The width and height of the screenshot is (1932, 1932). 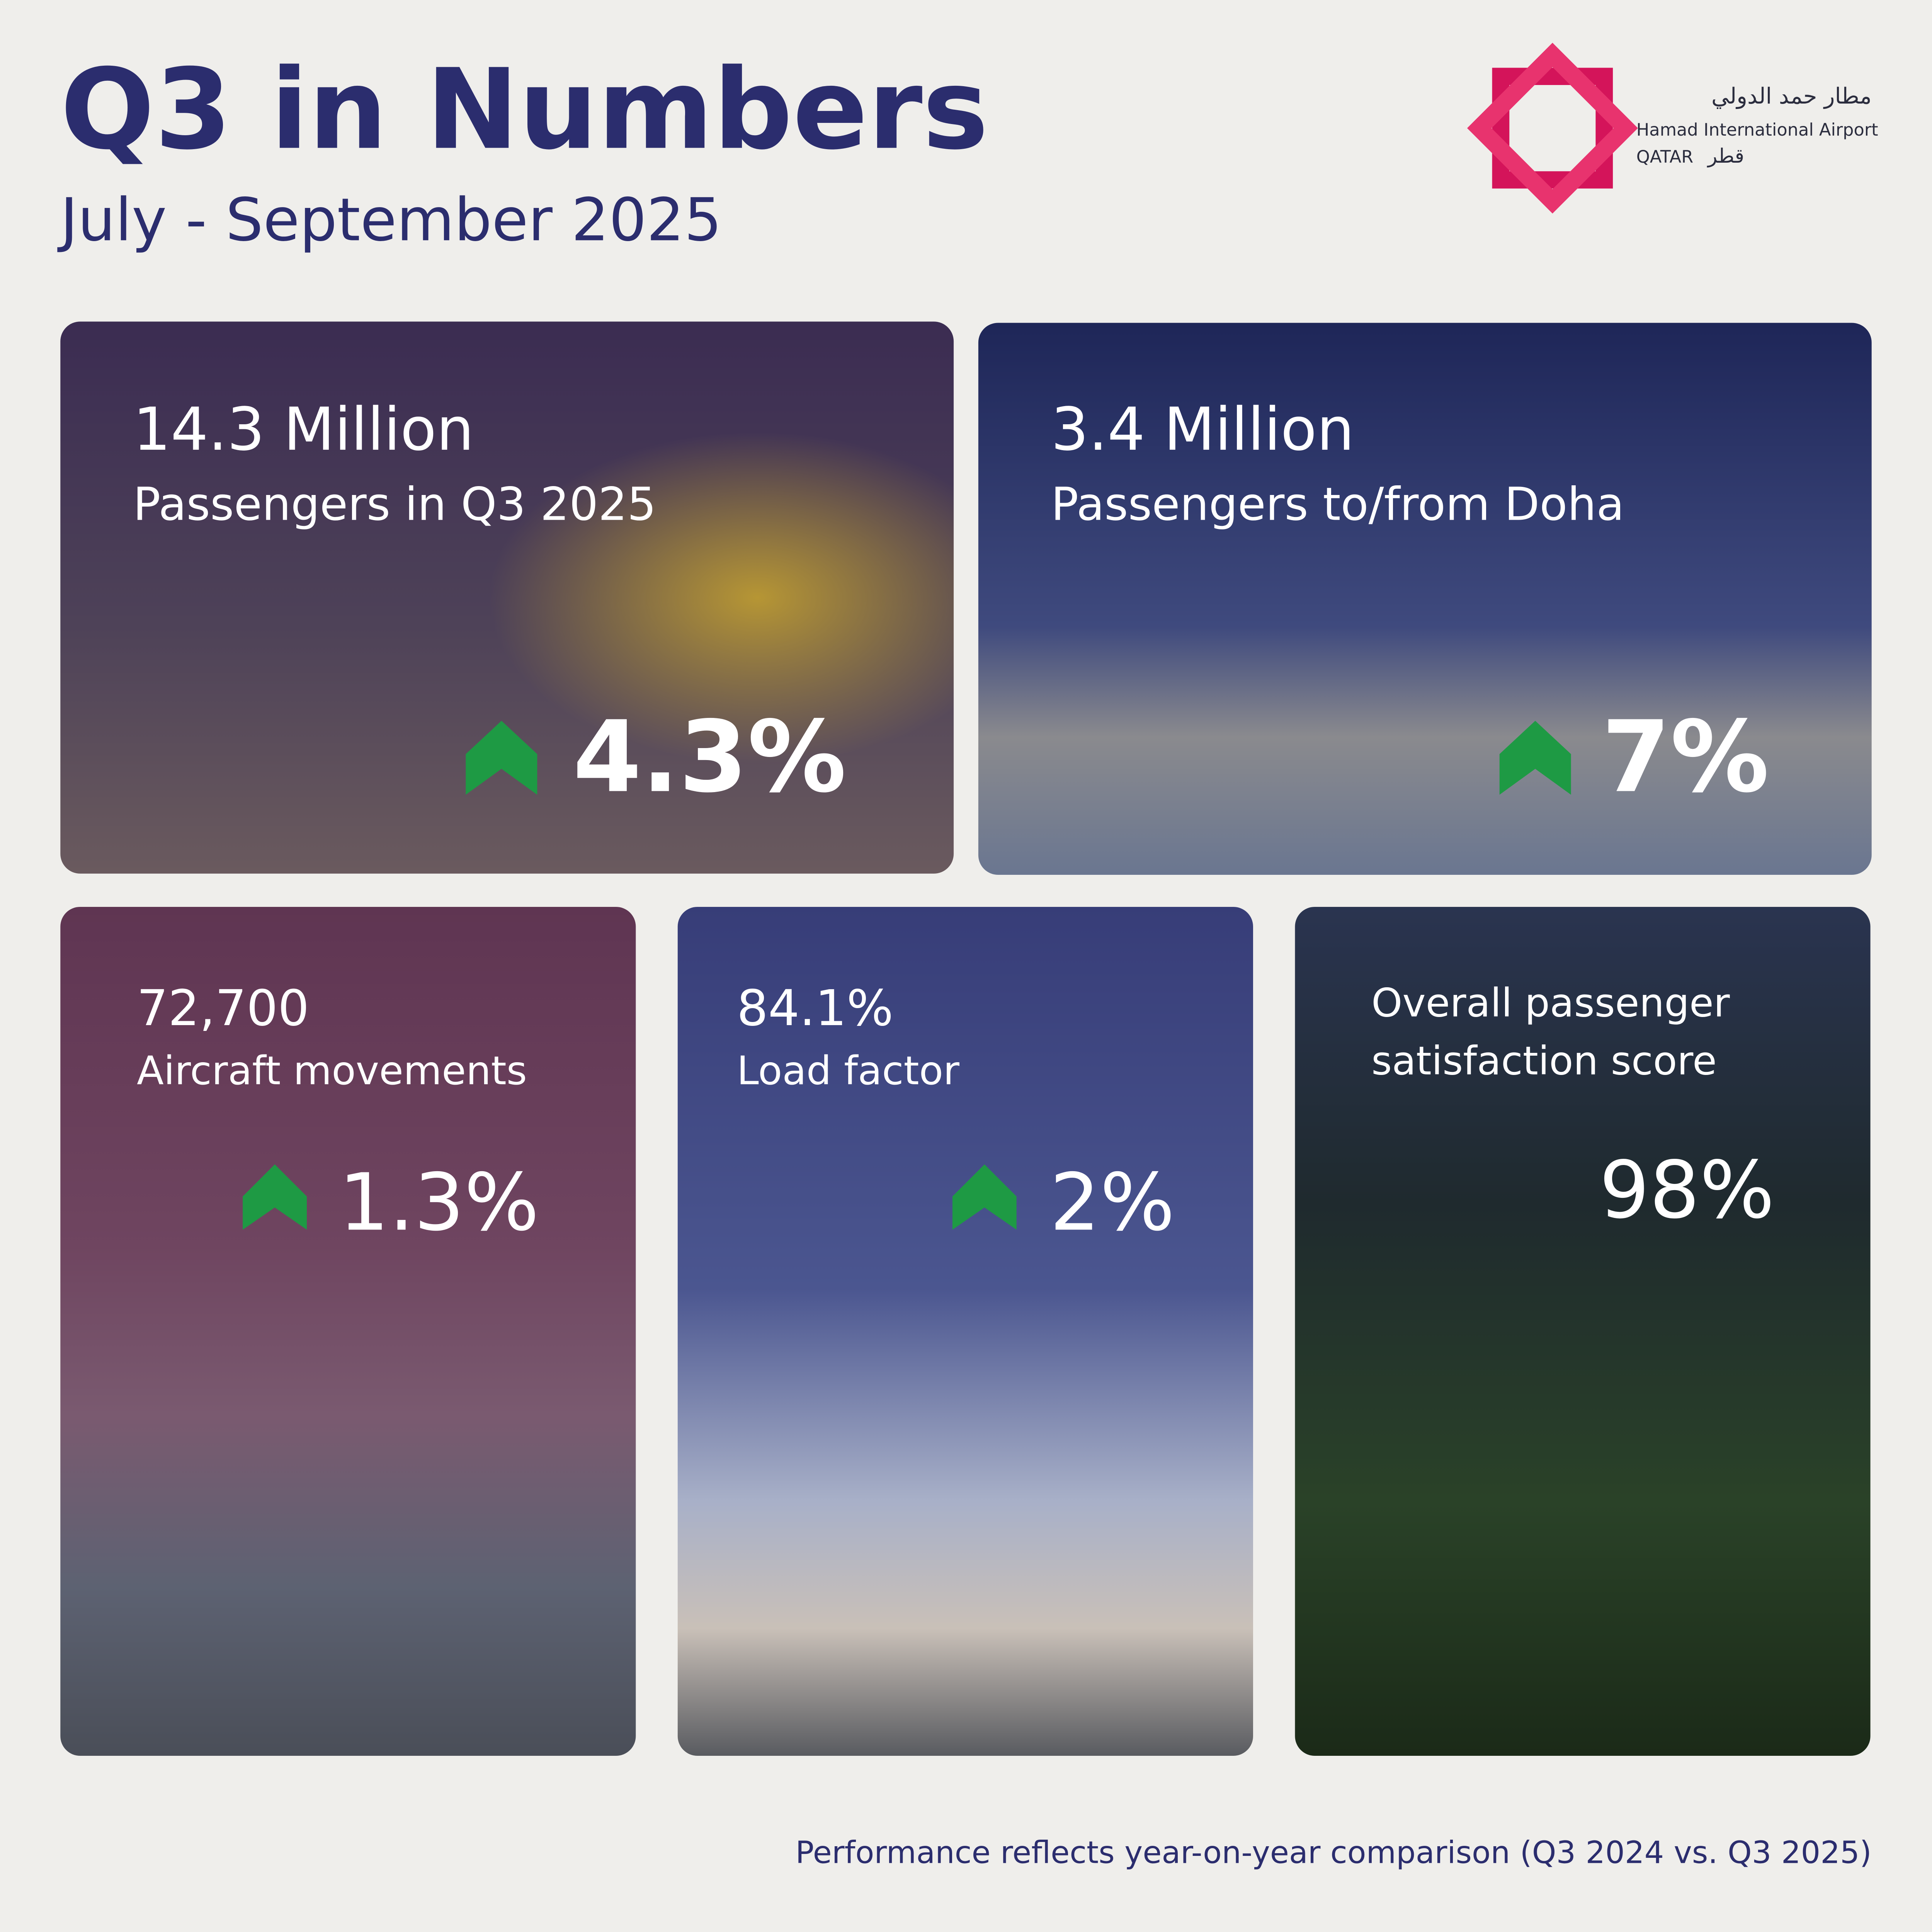 I want to click on card-label: Load factor, so click(x=848, y=1071).